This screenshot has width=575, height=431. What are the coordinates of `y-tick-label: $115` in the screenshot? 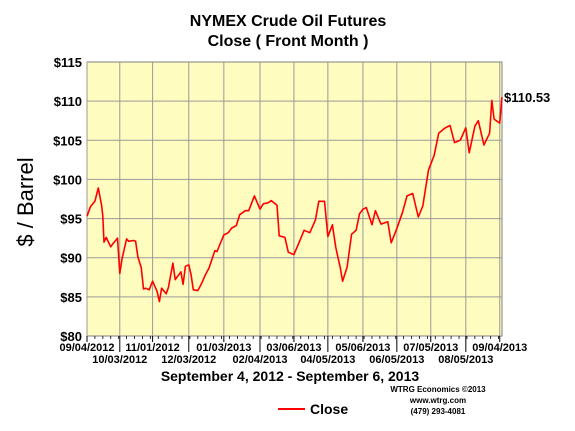 It's located at (68, 62).